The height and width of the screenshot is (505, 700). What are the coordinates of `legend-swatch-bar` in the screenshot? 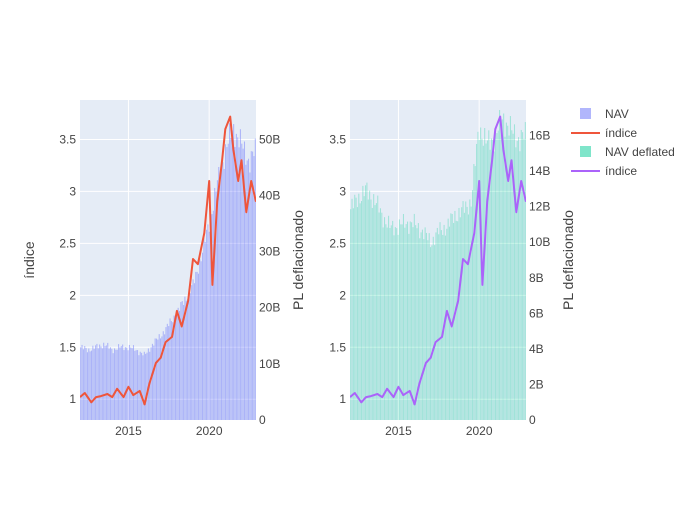 It's located at (585, 113).